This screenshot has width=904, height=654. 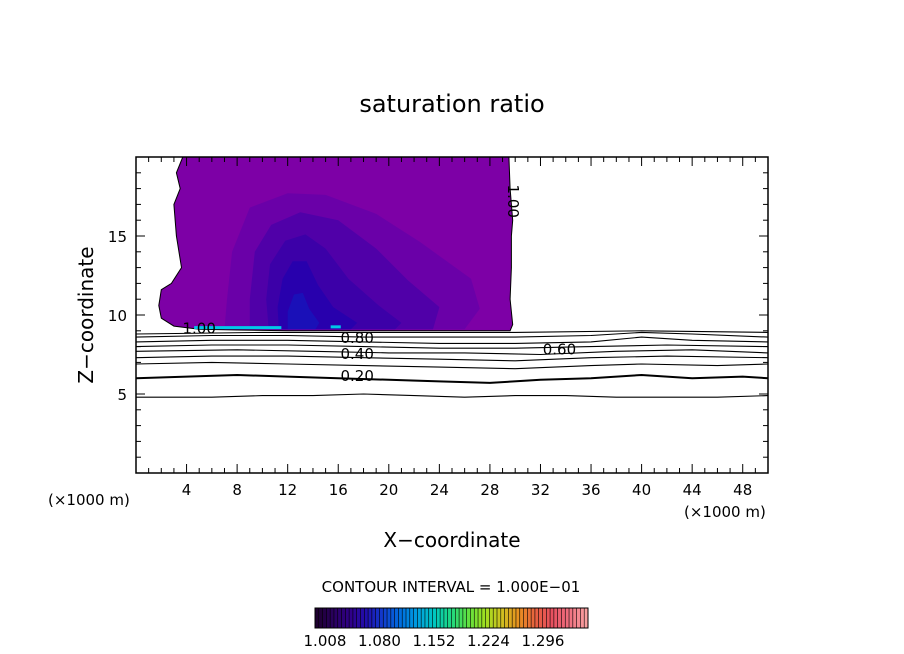 What do you see at coordinates (325, 641) in the screenshot?
I see `colorbar-label: 1.008` at bounding box center [325, 641].